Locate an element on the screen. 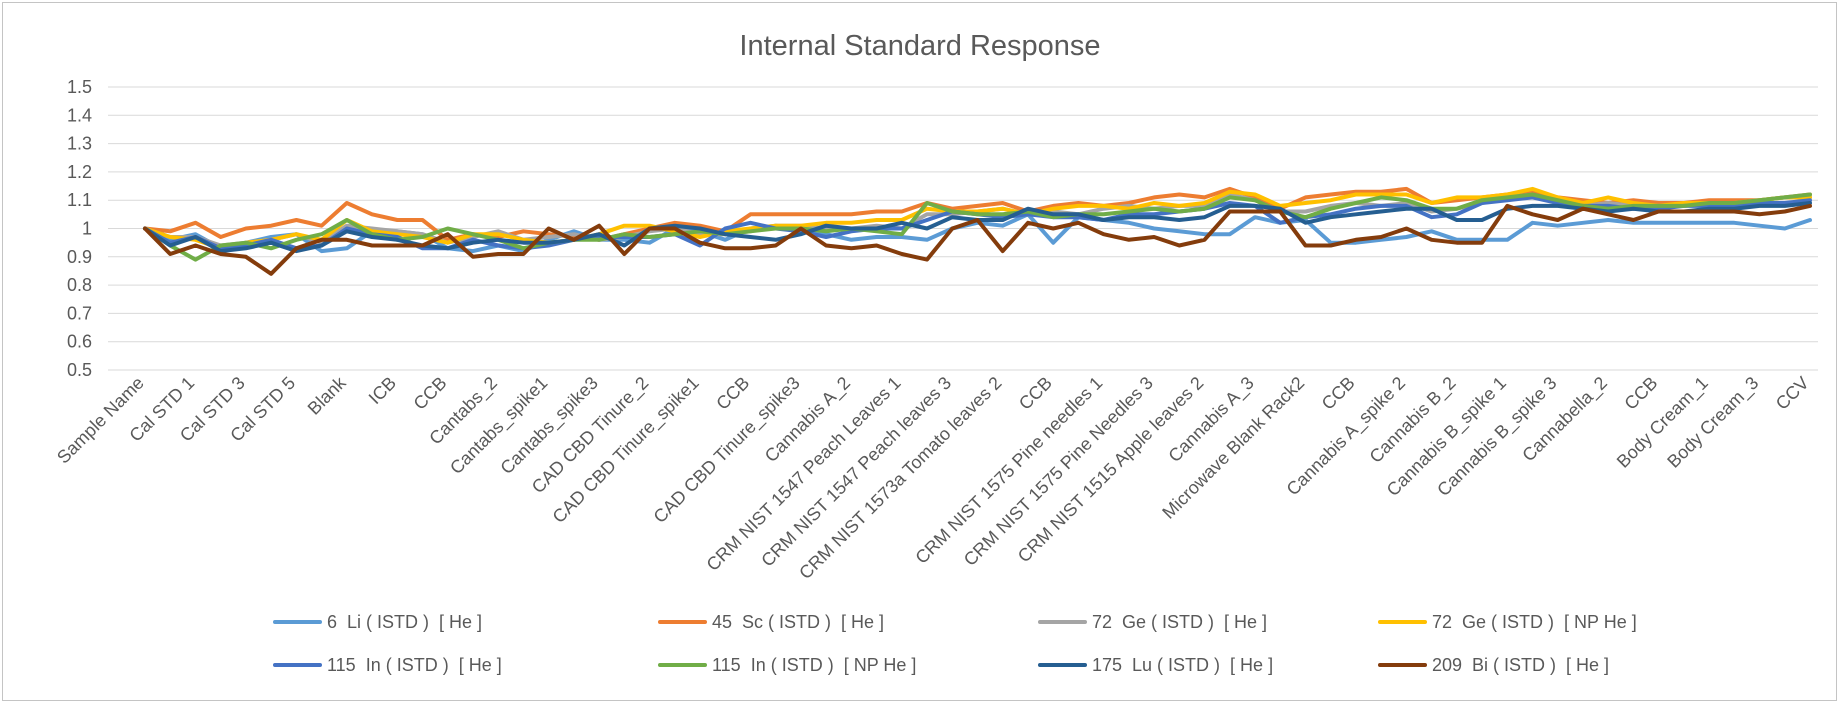  y-axis: 0.5 0.6 0.7 0.8 0.9 1 1.1 1.2 1.3 1.4 1.5 is located at coordinates (79, 228).